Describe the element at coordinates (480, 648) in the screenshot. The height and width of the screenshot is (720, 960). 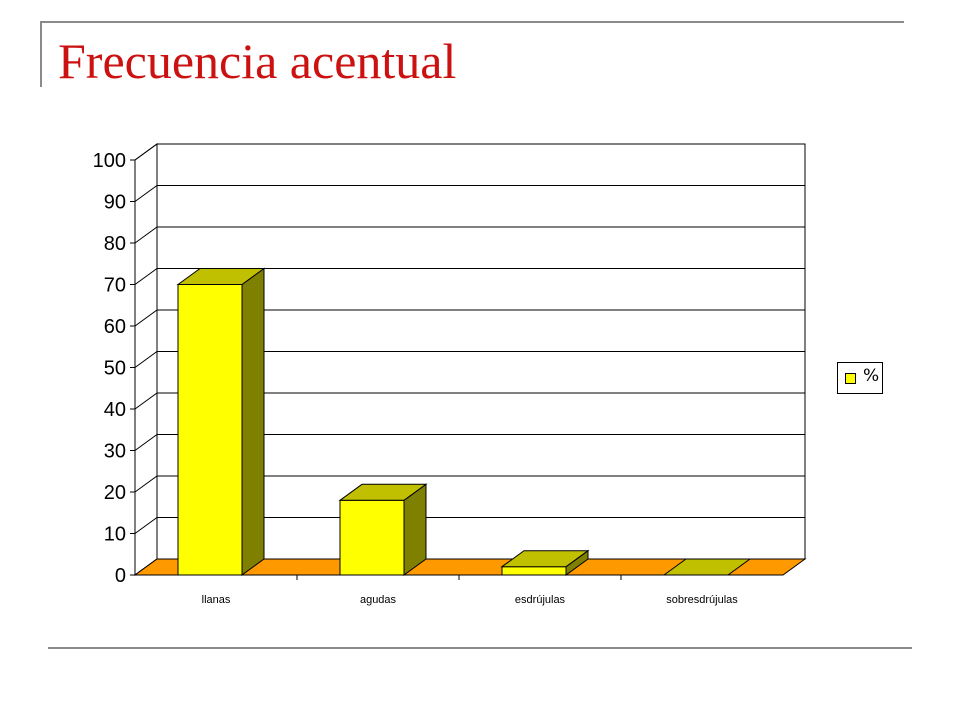
I see `bottom-rule` at that location.